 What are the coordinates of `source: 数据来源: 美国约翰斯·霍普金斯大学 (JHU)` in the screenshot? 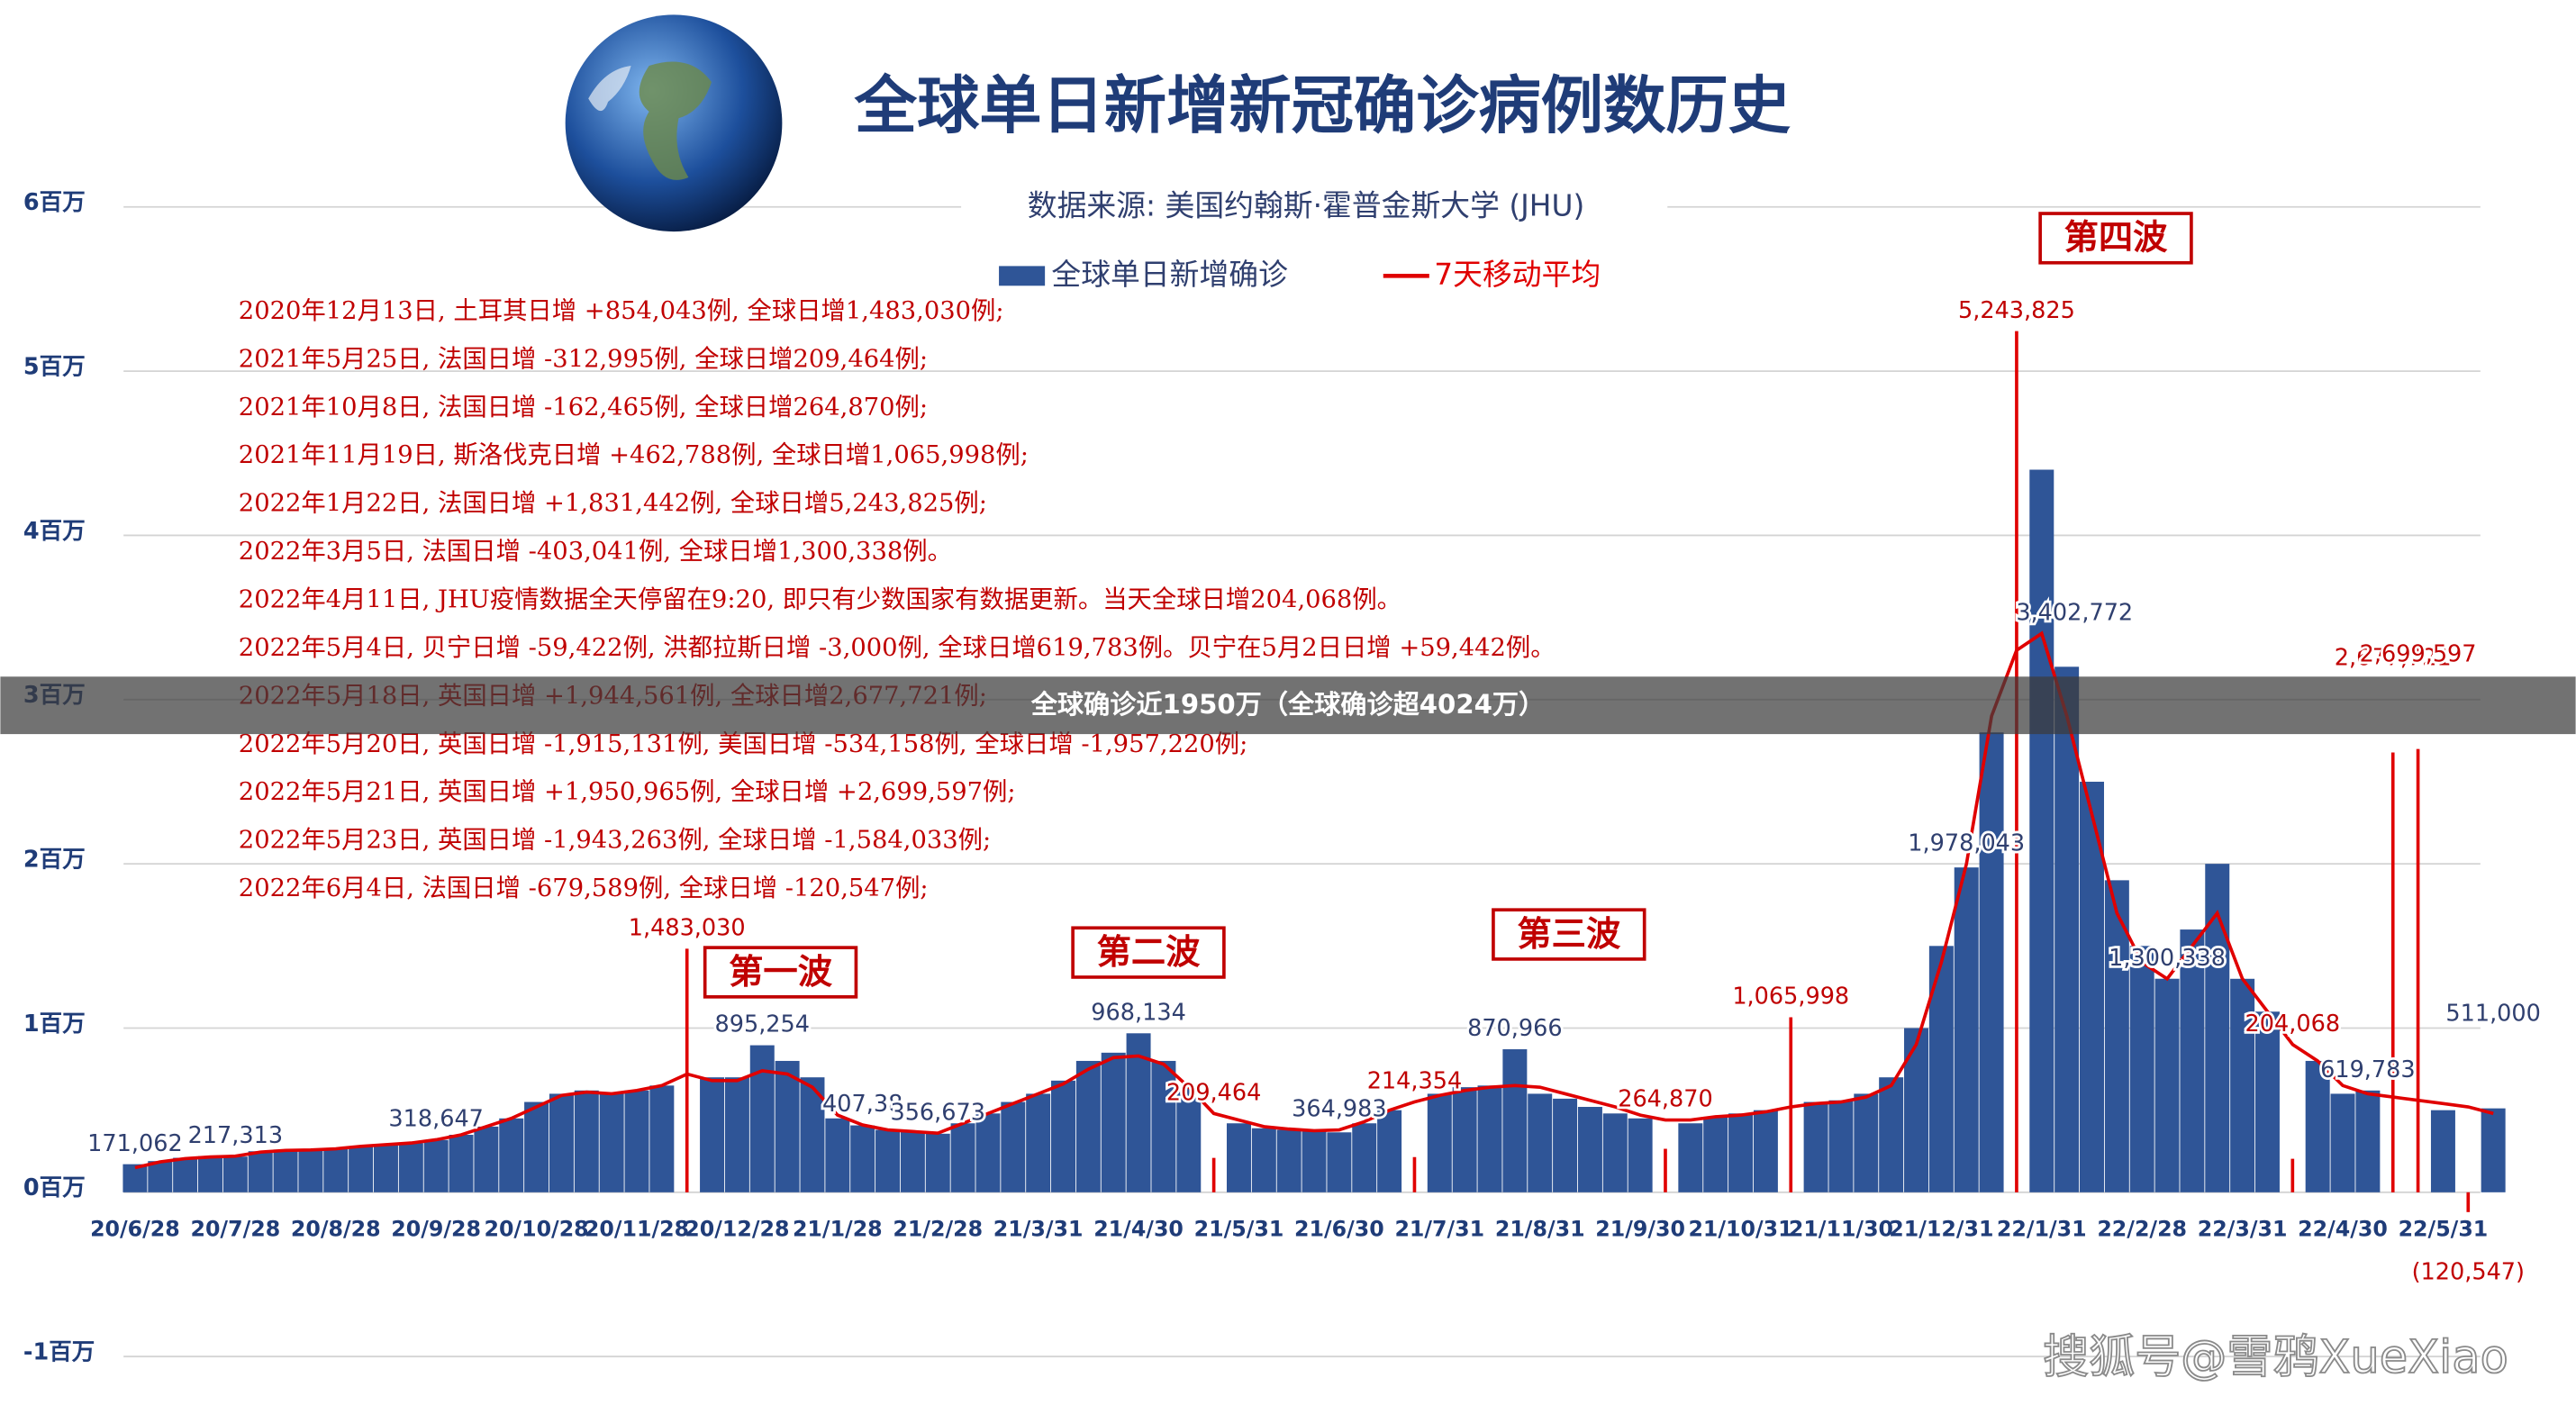 It's located at (1306, 205).